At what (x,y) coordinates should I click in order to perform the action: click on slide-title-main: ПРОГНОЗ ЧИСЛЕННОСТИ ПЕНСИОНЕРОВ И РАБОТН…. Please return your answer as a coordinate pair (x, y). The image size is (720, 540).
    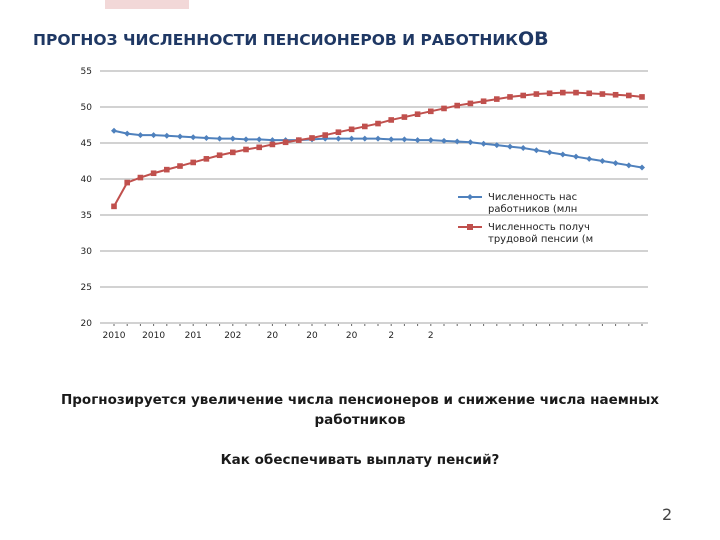
    Looking at the image, I should click on (275, 40).